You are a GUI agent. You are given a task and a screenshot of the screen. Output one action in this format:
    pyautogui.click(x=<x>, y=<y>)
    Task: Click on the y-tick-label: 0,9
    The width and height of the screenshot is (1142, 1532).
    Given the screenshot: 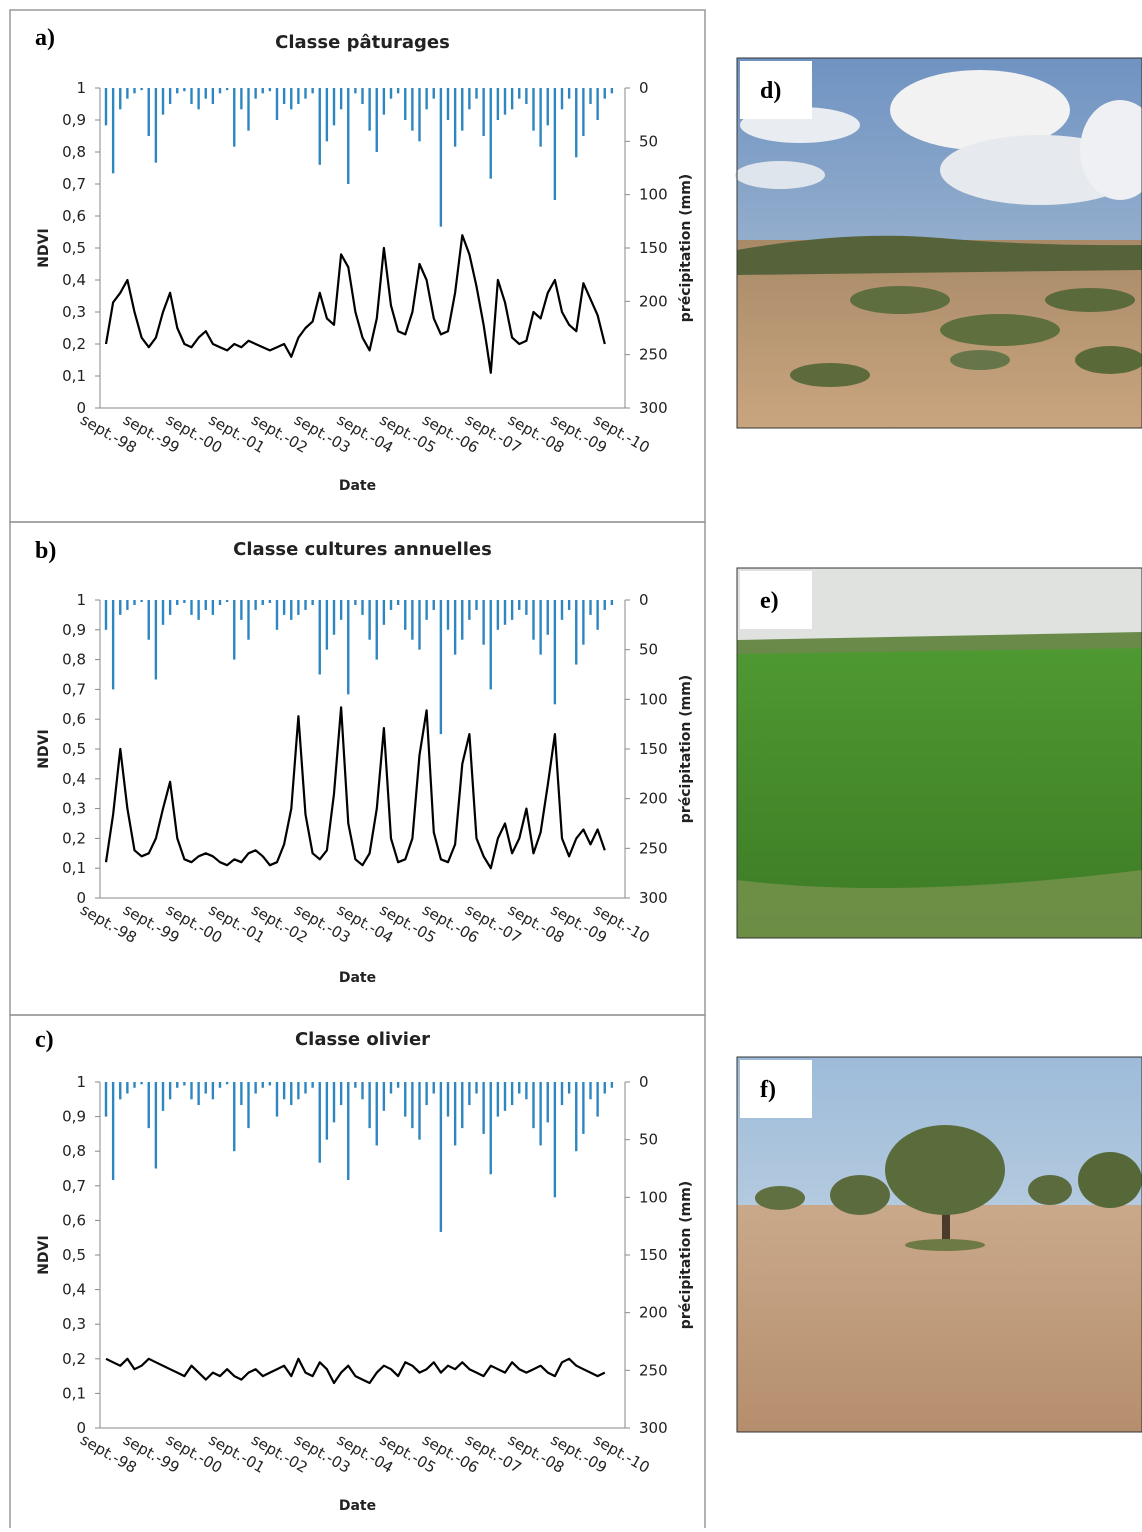 What is the action you would take?
    pyautogui.click(x=74, y=120)
    